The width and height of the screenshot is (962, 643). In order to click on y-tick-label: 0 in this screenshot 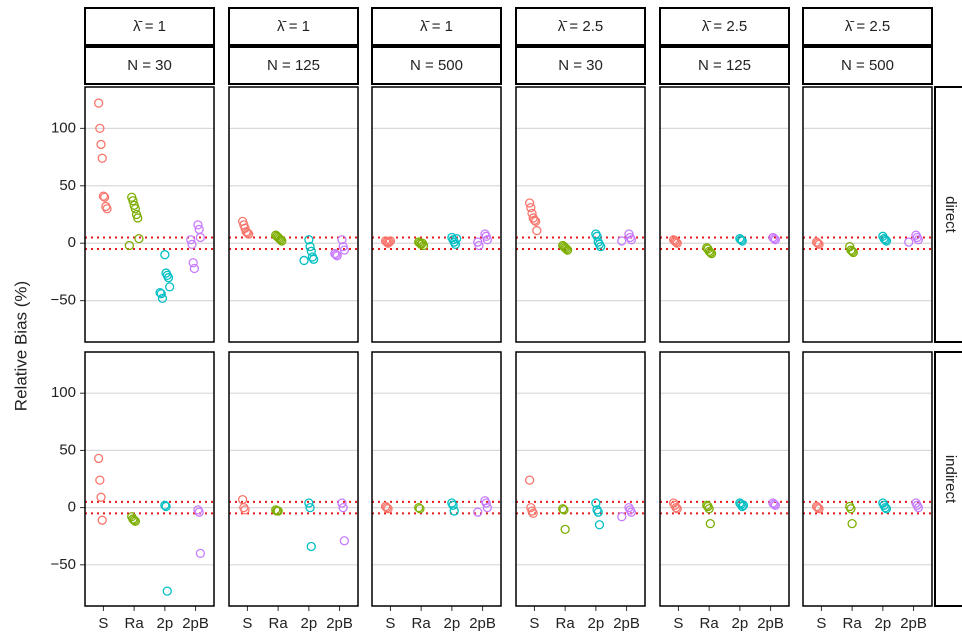, I will do `click(72, 507)`.